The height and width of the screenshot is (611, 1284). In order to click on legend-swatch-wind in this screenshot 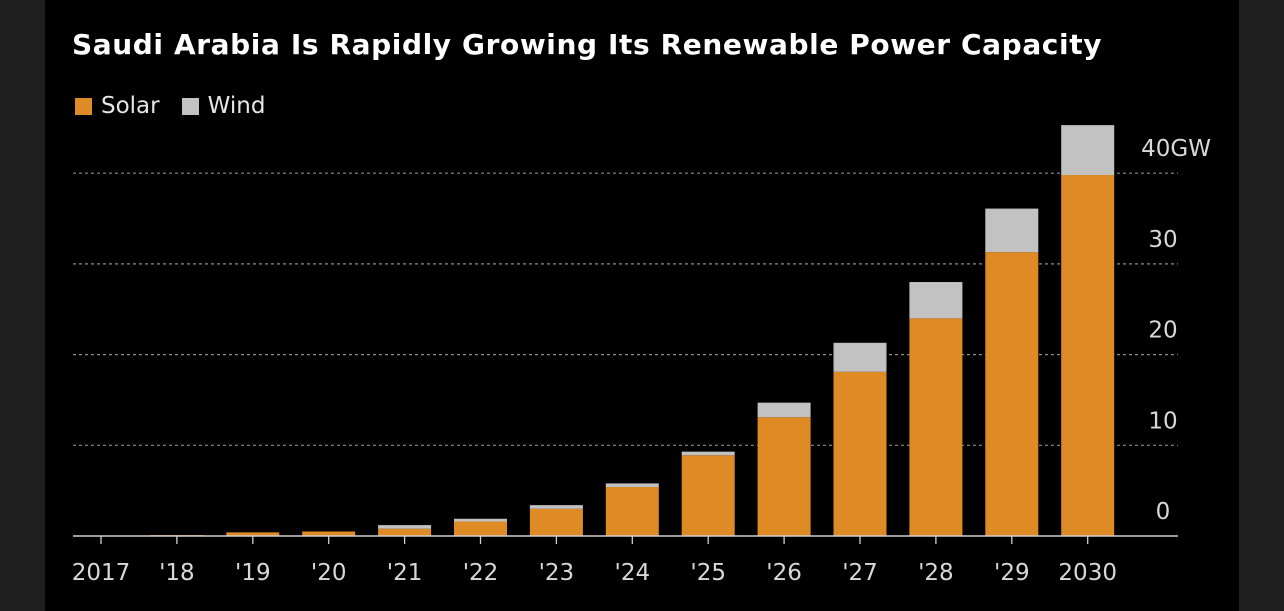, I will do `click(190, 106)`.